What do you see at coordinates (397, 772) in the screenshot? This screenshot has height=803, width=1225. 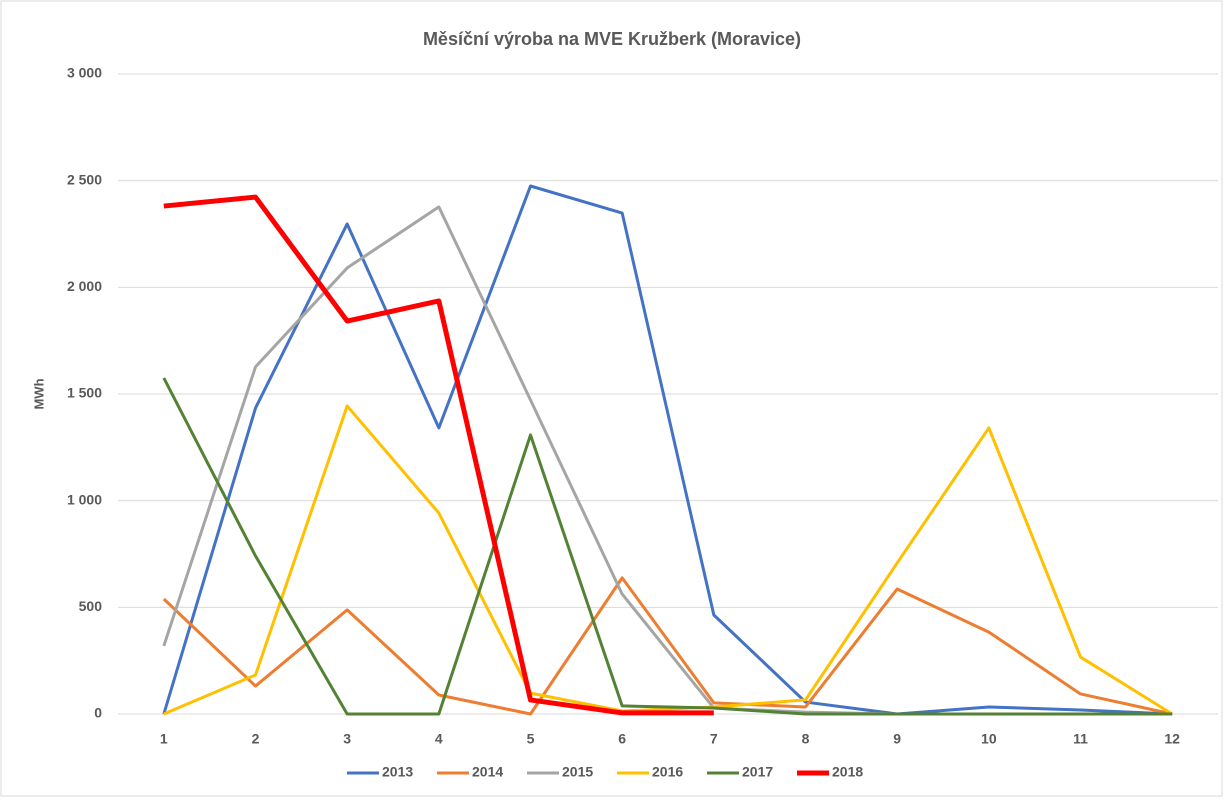 I see `legend-label: 2013` at bounding box center [397, 772].